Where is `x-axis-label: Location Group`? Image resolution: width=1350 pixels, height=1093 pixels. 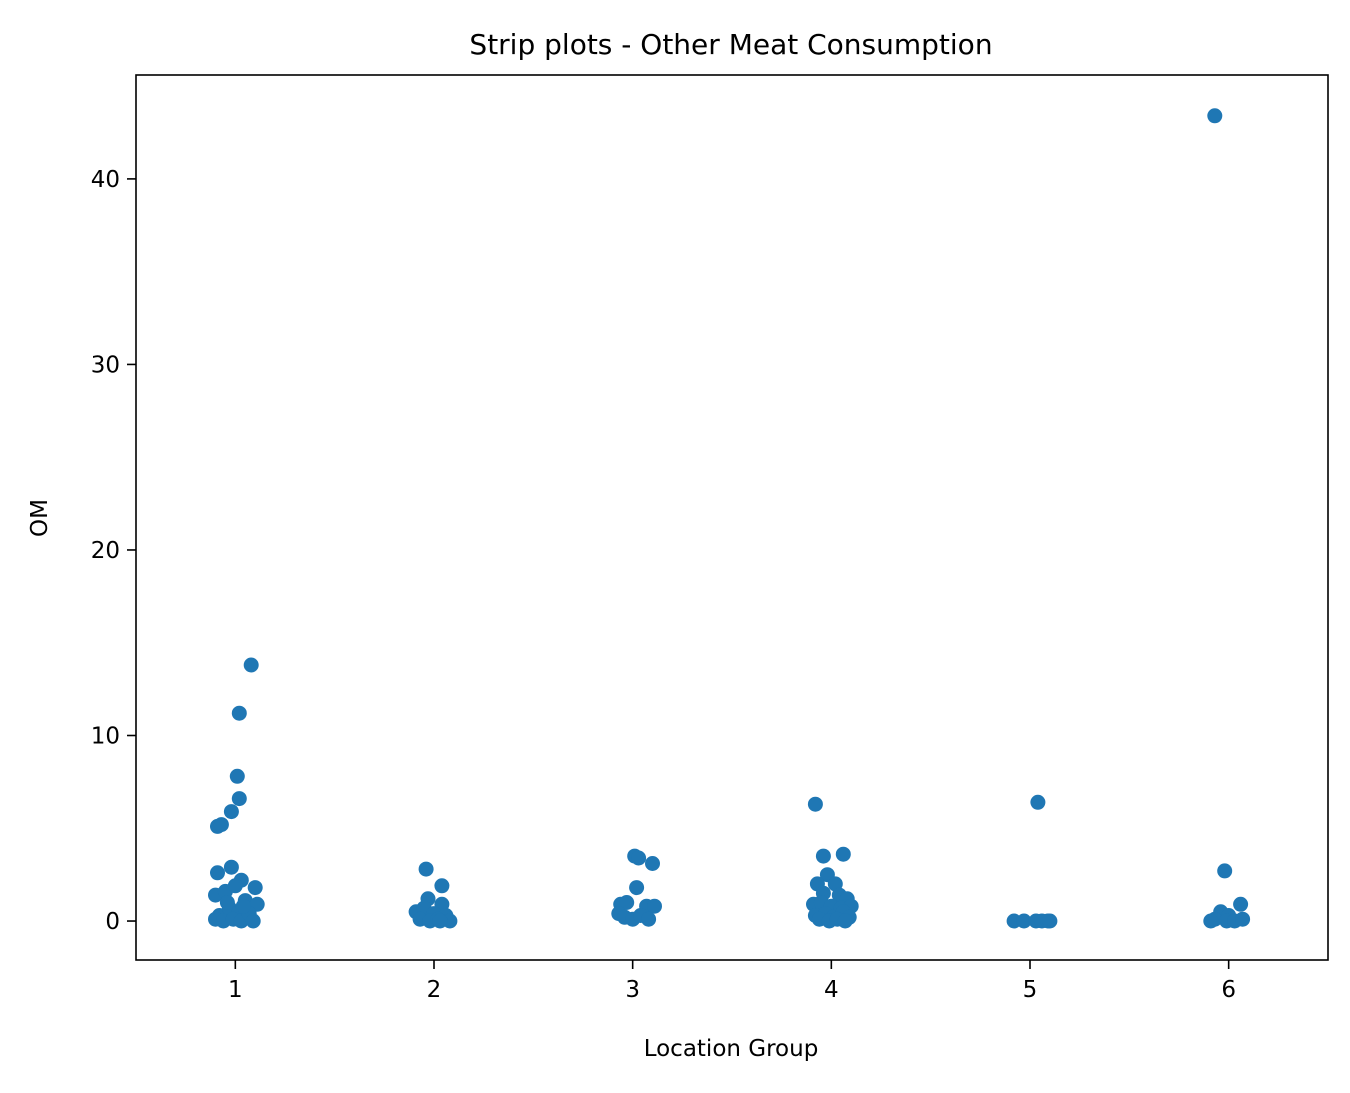
x-axis-label: Location Group is located at coordinates (731, 1049).